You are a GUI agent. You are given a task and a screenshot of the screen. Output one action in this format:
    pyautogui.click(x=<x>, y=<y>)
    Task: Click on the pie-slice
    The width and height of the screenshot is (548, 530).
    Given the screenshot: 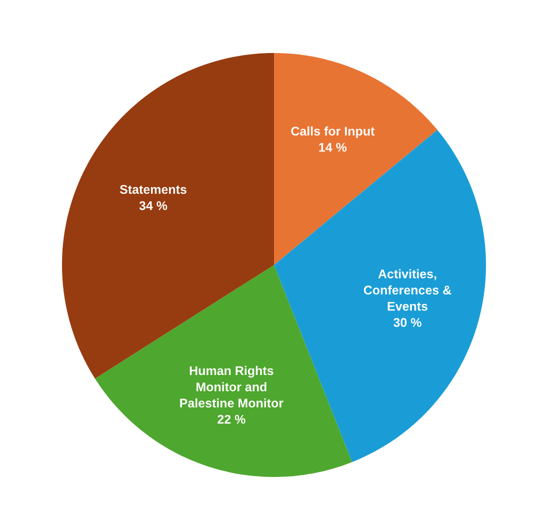 What is the action you would take?
    pyautogui.click(x=356, y=159)
    